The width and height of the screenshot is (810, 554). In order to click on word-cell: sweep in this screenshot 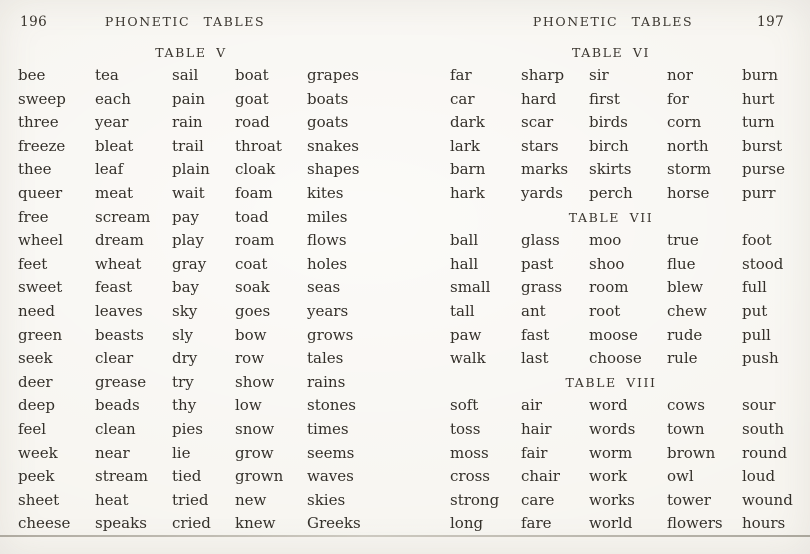, I will do `click(42, 98)`.